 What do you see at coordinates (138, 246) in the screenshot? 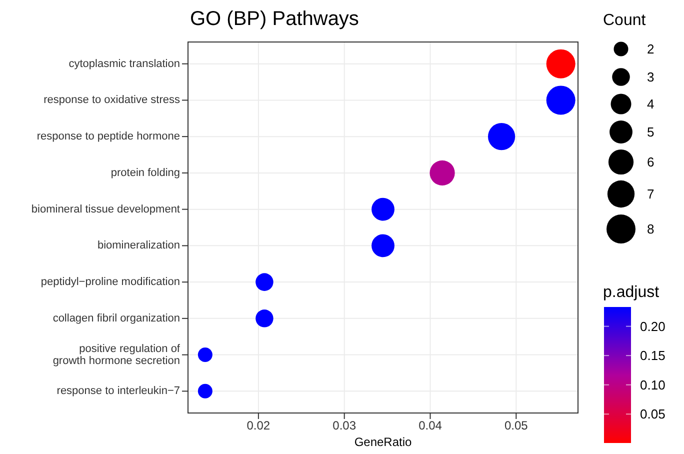
I see `y-tick-label: biomineralization` at bounding box center [138, 246].